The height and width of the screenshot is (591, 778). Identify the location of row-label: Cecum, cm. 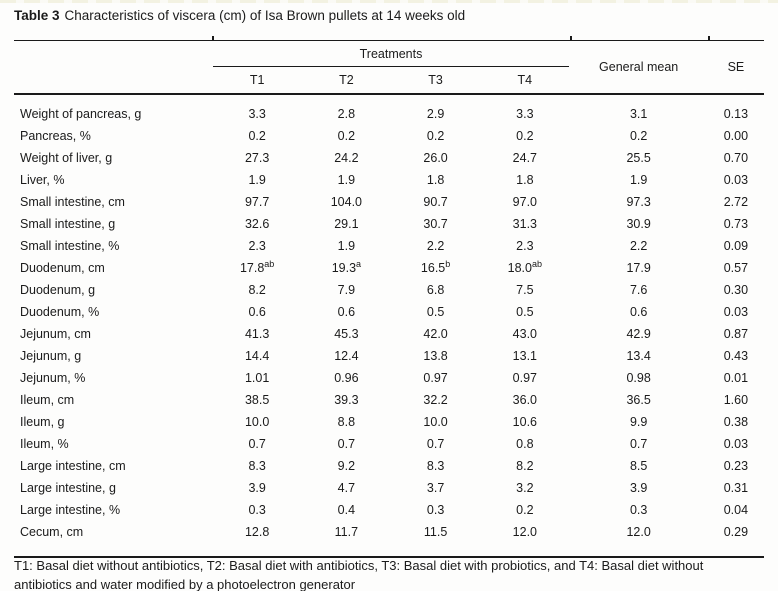
(113, 539).